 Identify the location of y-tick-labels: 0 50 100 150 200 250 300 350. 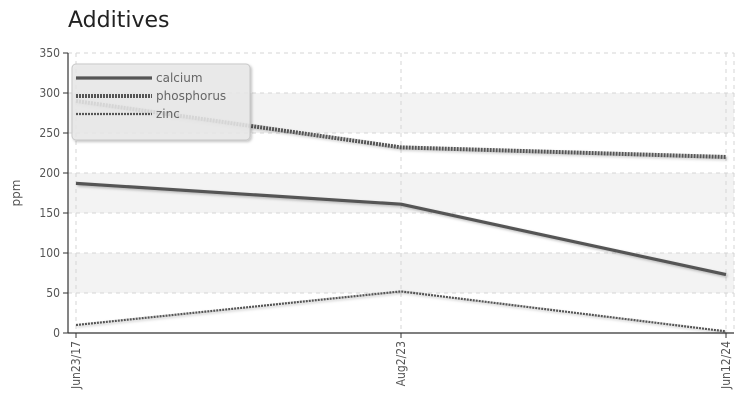
(49, 193).